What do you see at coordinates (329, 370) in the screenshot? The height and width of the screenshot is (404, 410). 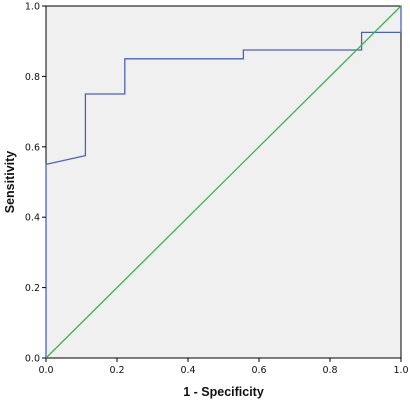 I see `x-tick-label: 0.8` at bounding box center [329, 370].